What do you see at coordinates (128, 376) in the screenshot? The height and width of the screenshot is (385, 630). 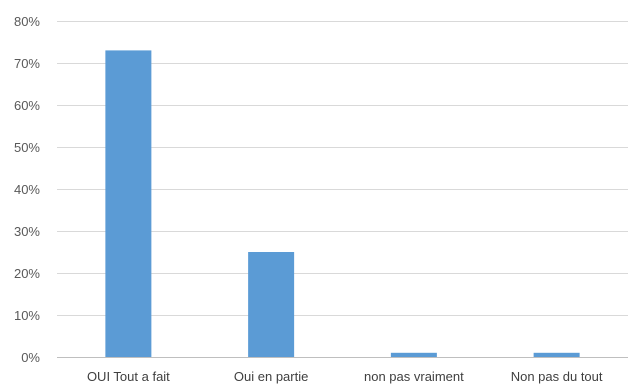 I see `x-category-label: OUI Tout a fait` at bounding box center [128, 376].